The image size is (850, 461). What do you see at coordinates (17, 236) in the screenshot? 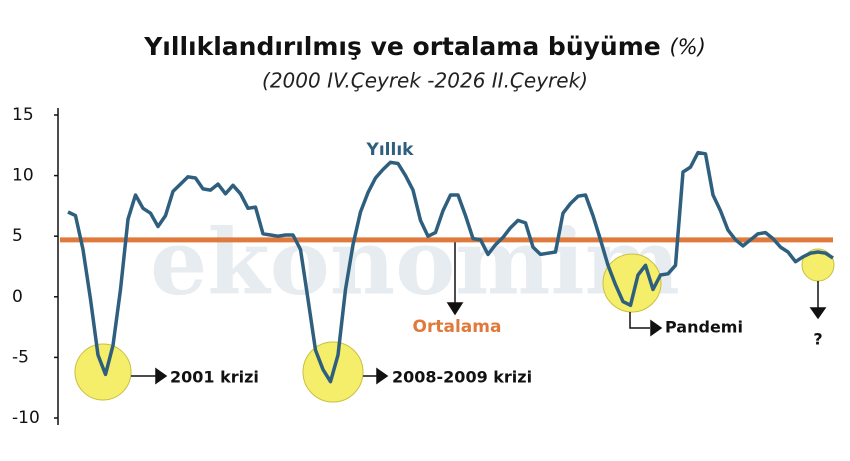
I see `y-tick-label: 5` at bounding box center [17, 236].